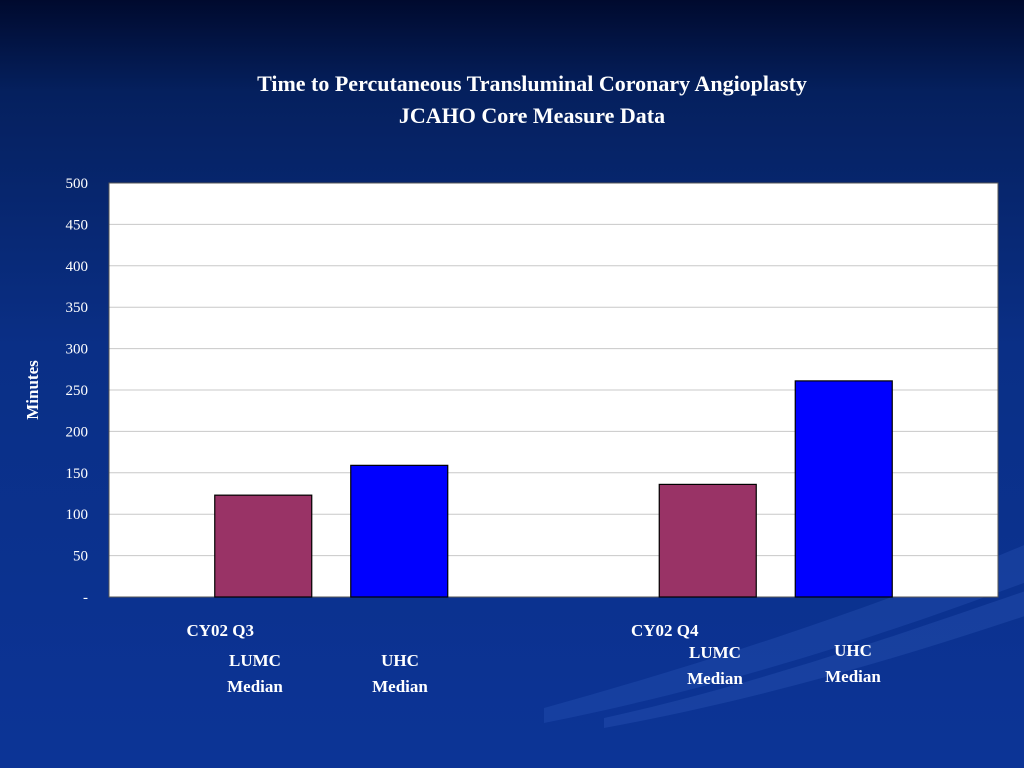  Describe the element at coordinates (77, 432) in the screenshot. I see `y-tick-label: 200` at that location.